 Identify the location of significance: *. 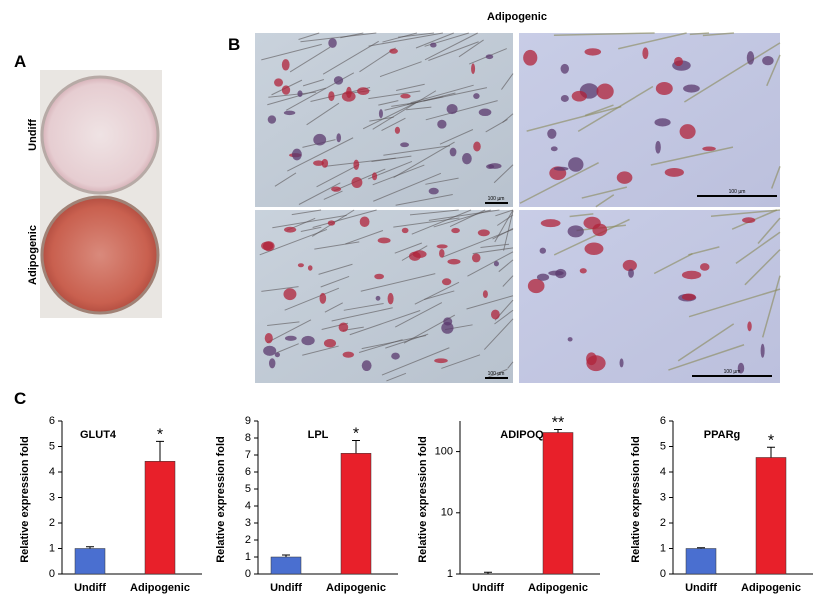
(771, 440).